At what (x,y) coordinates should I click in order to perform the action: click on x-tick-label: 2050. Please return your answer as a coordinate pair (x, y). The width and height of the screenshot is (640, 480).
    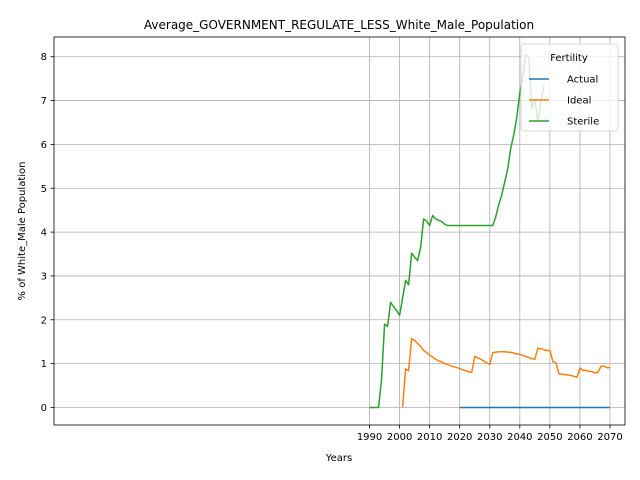
    Looking at the image, I should click on (549, 437).